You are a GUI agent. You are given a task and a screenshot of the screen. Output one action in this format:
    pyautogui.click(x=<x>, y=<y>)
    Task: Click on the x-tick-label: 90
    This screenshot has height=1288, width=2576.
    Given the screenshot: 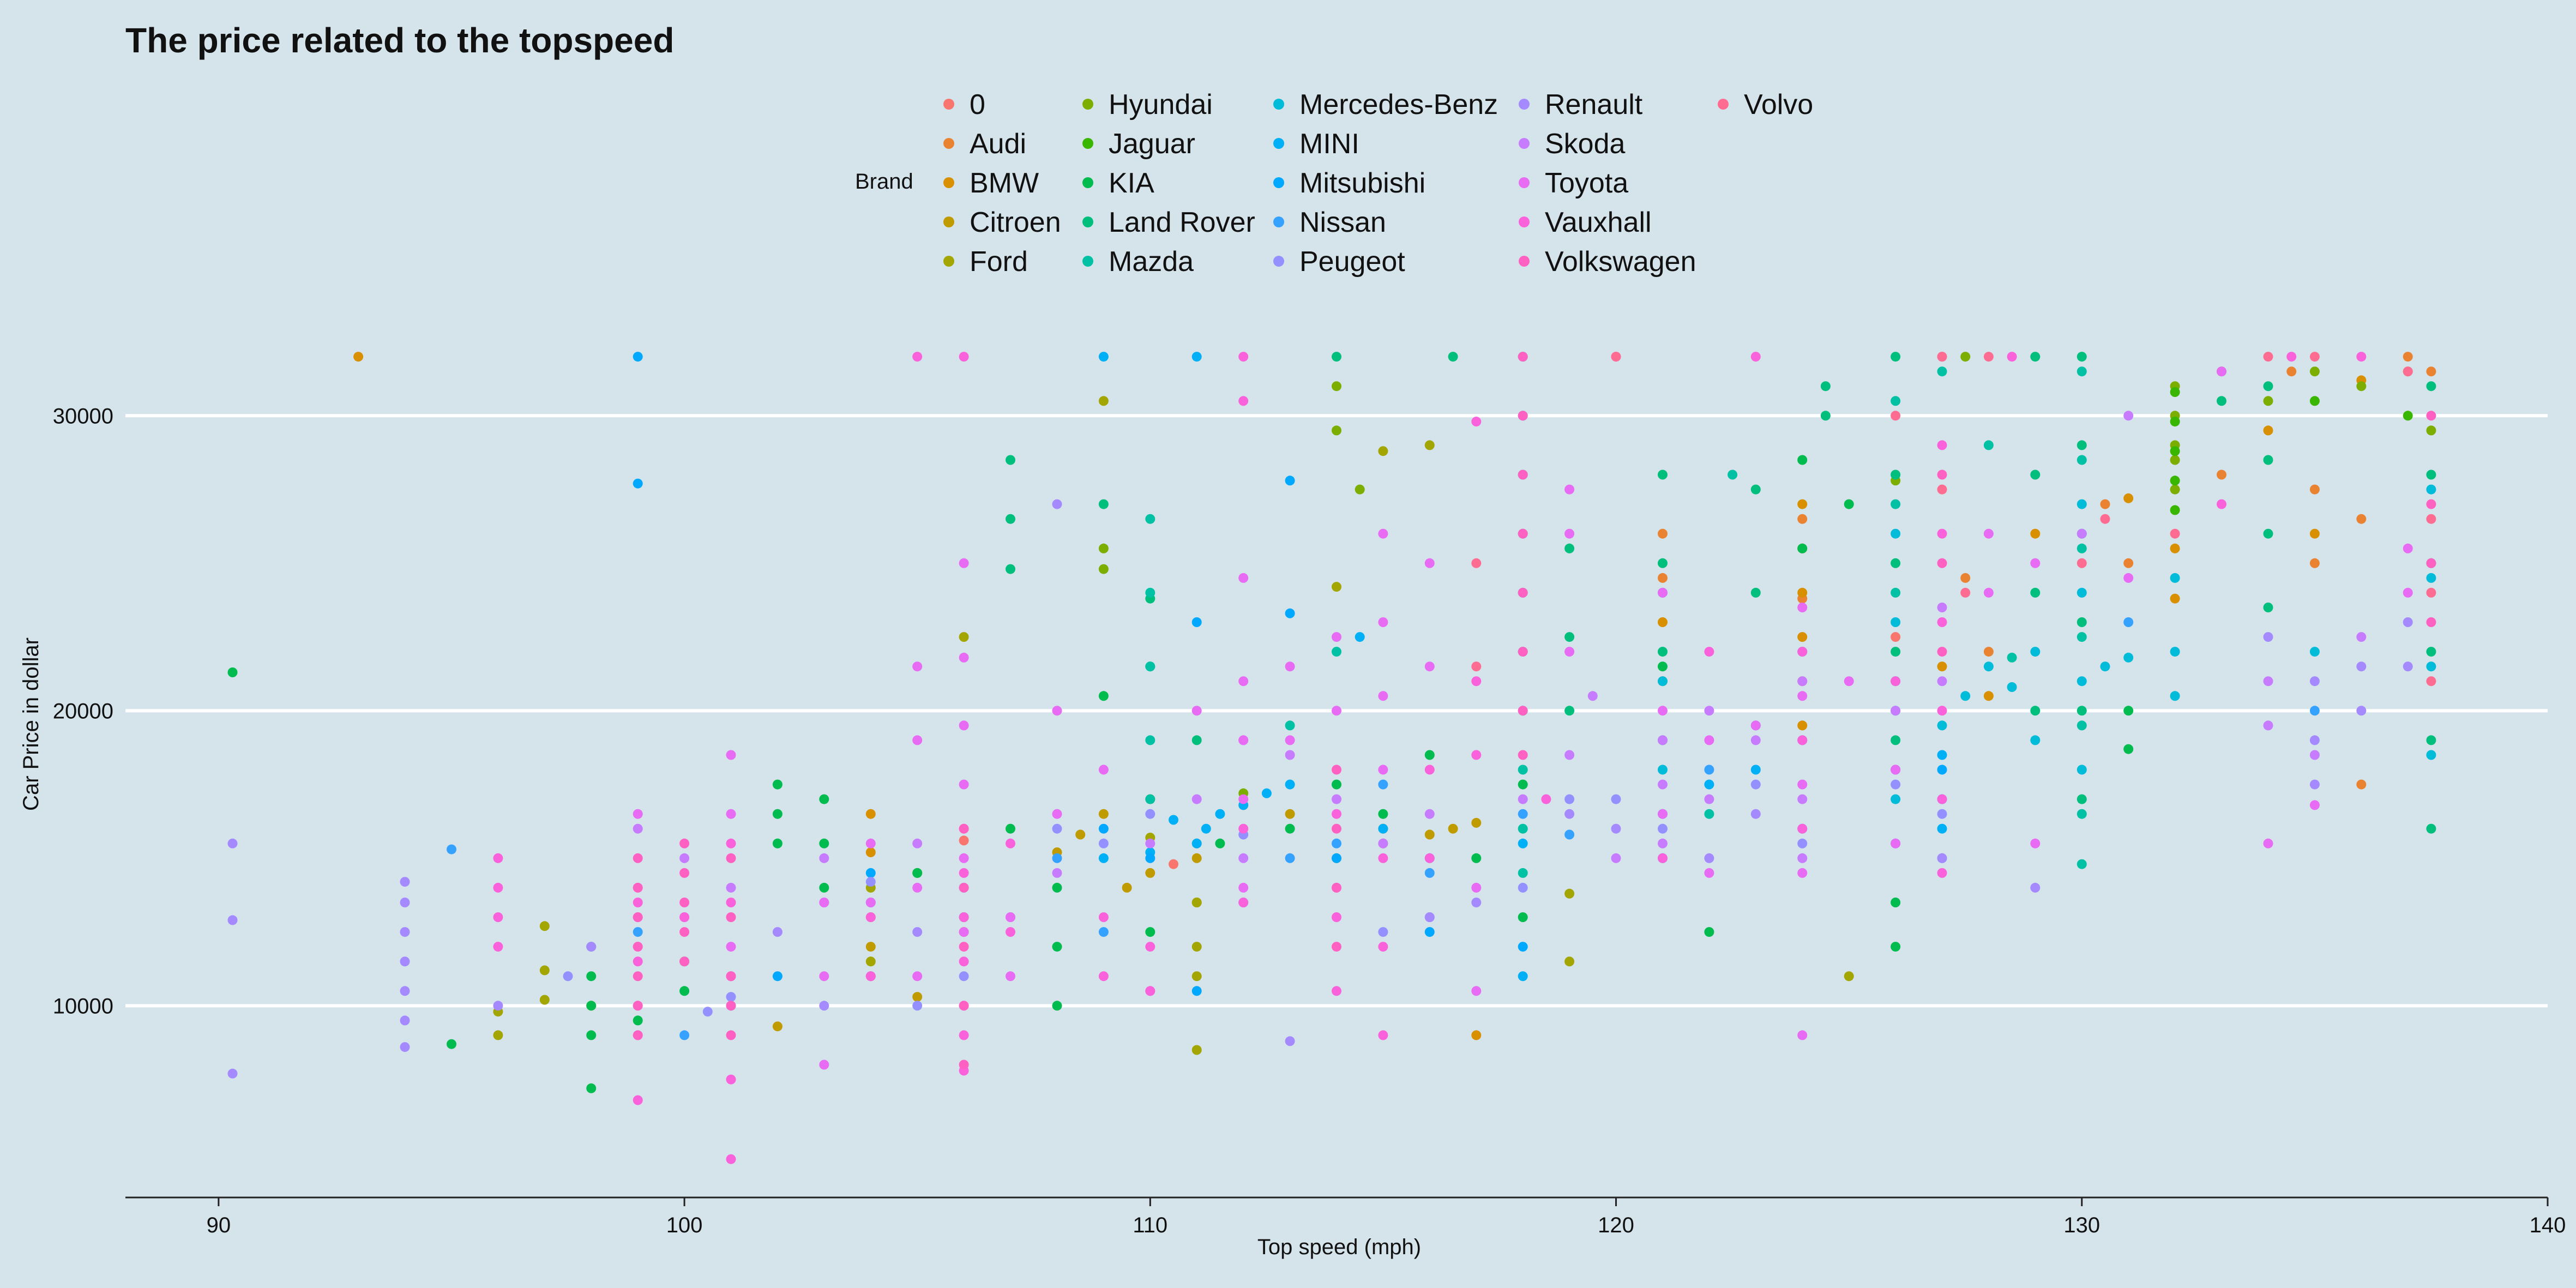 What is the action you would take?
    pyautogui.click(x=219, y=1225)
    